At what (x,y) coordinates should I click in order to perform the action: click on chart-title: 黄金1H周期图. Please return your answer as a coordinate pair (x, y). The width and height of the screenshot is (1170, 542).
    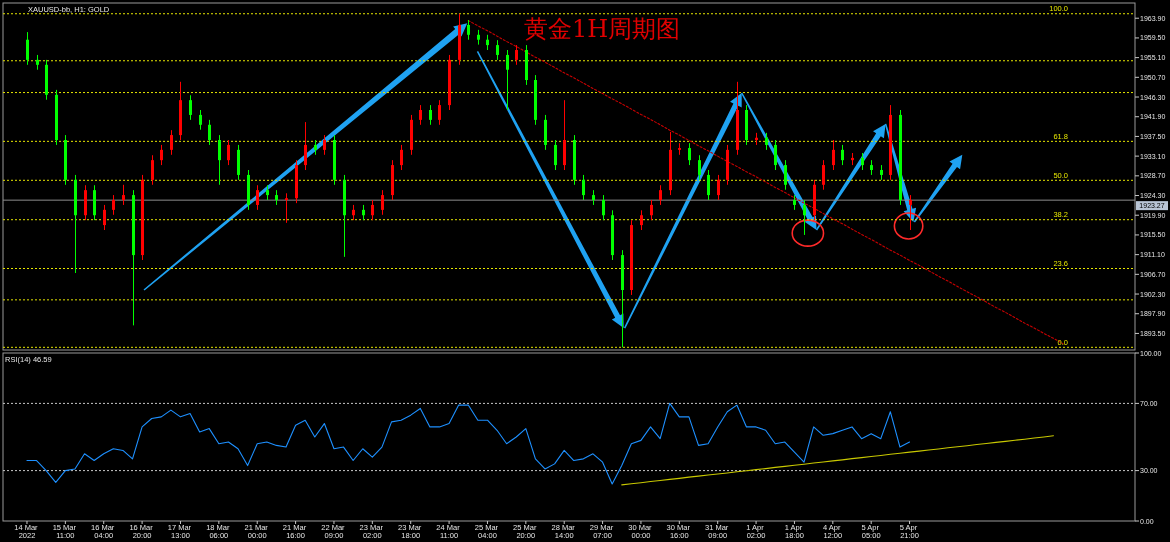
    Looking at the image, I should click on (602, 29).